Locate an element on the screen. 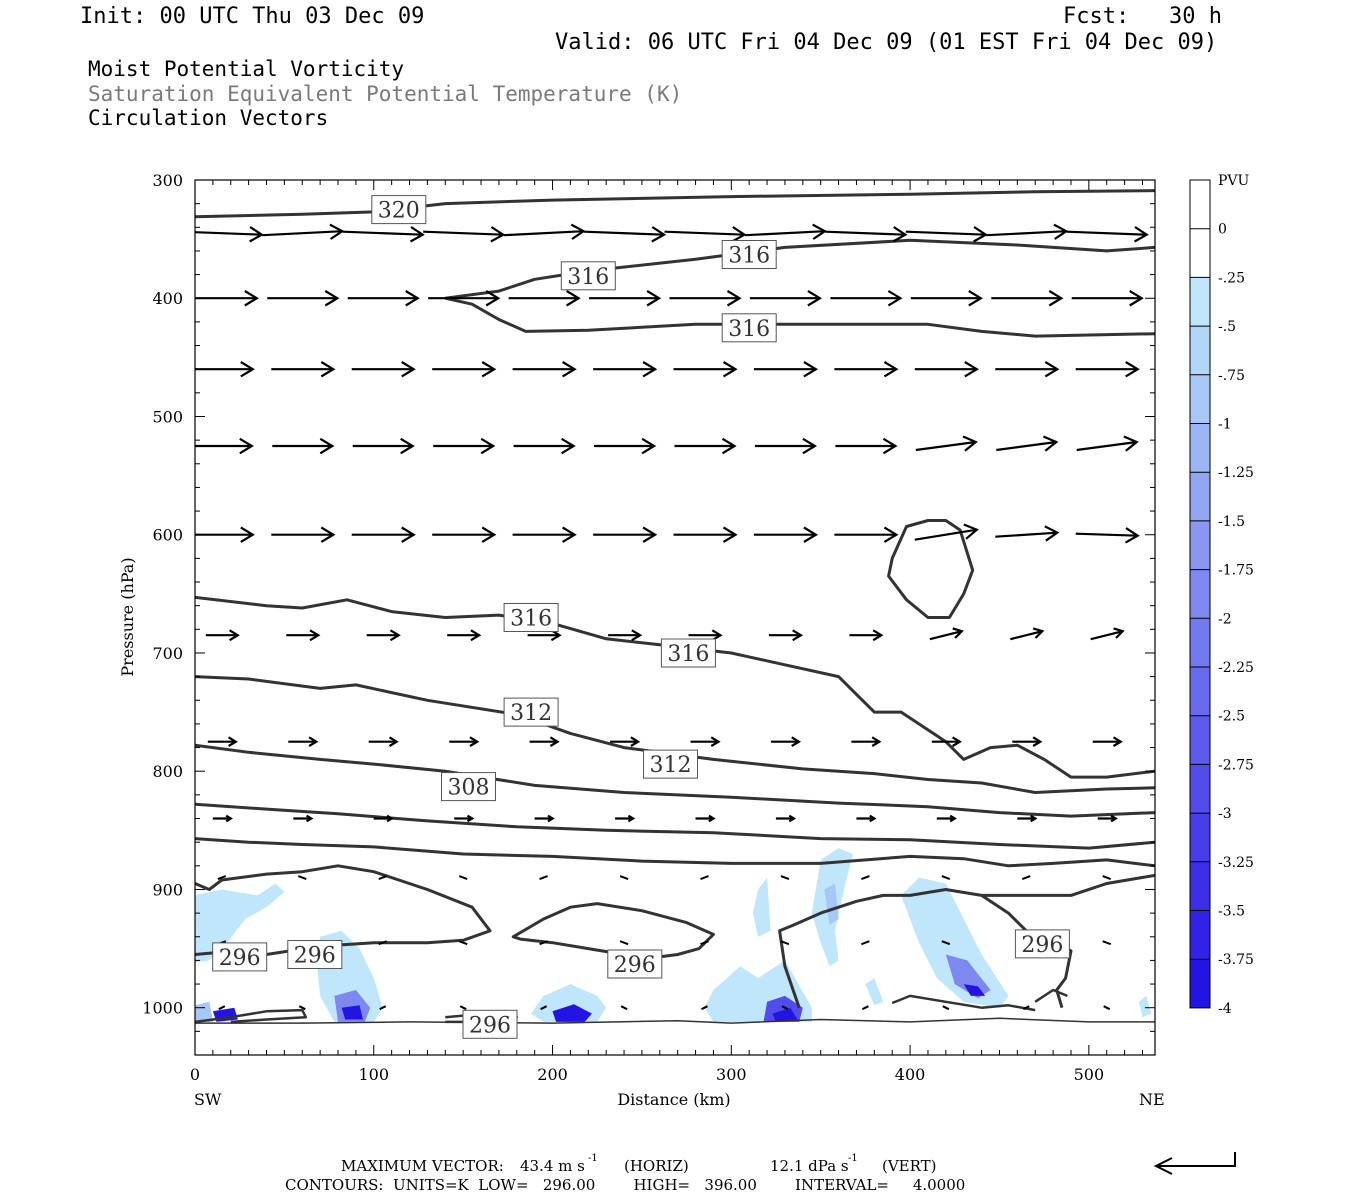  y-tick-label: 800 is located at coordinates (167, 771).